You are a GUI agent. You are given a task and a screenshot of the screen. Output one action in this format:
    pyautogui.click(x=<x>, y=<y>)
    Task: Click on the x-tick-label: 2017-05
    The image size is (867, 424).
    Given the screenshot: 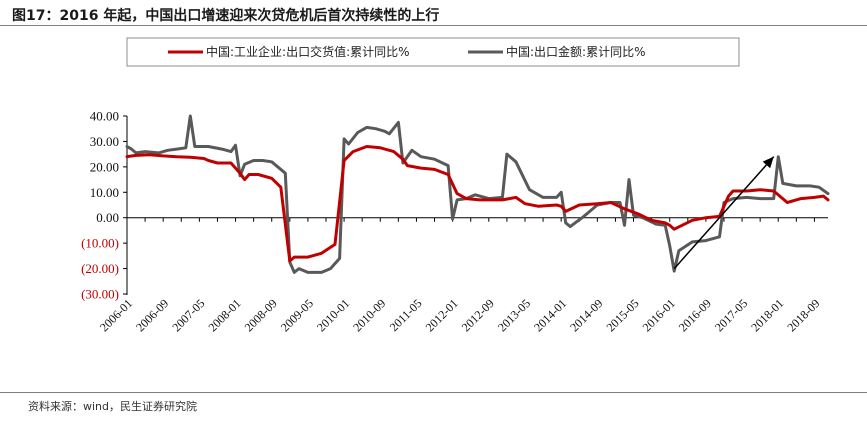 What is the action you would take?
    pyautogui.click(x=731, y=315)
    